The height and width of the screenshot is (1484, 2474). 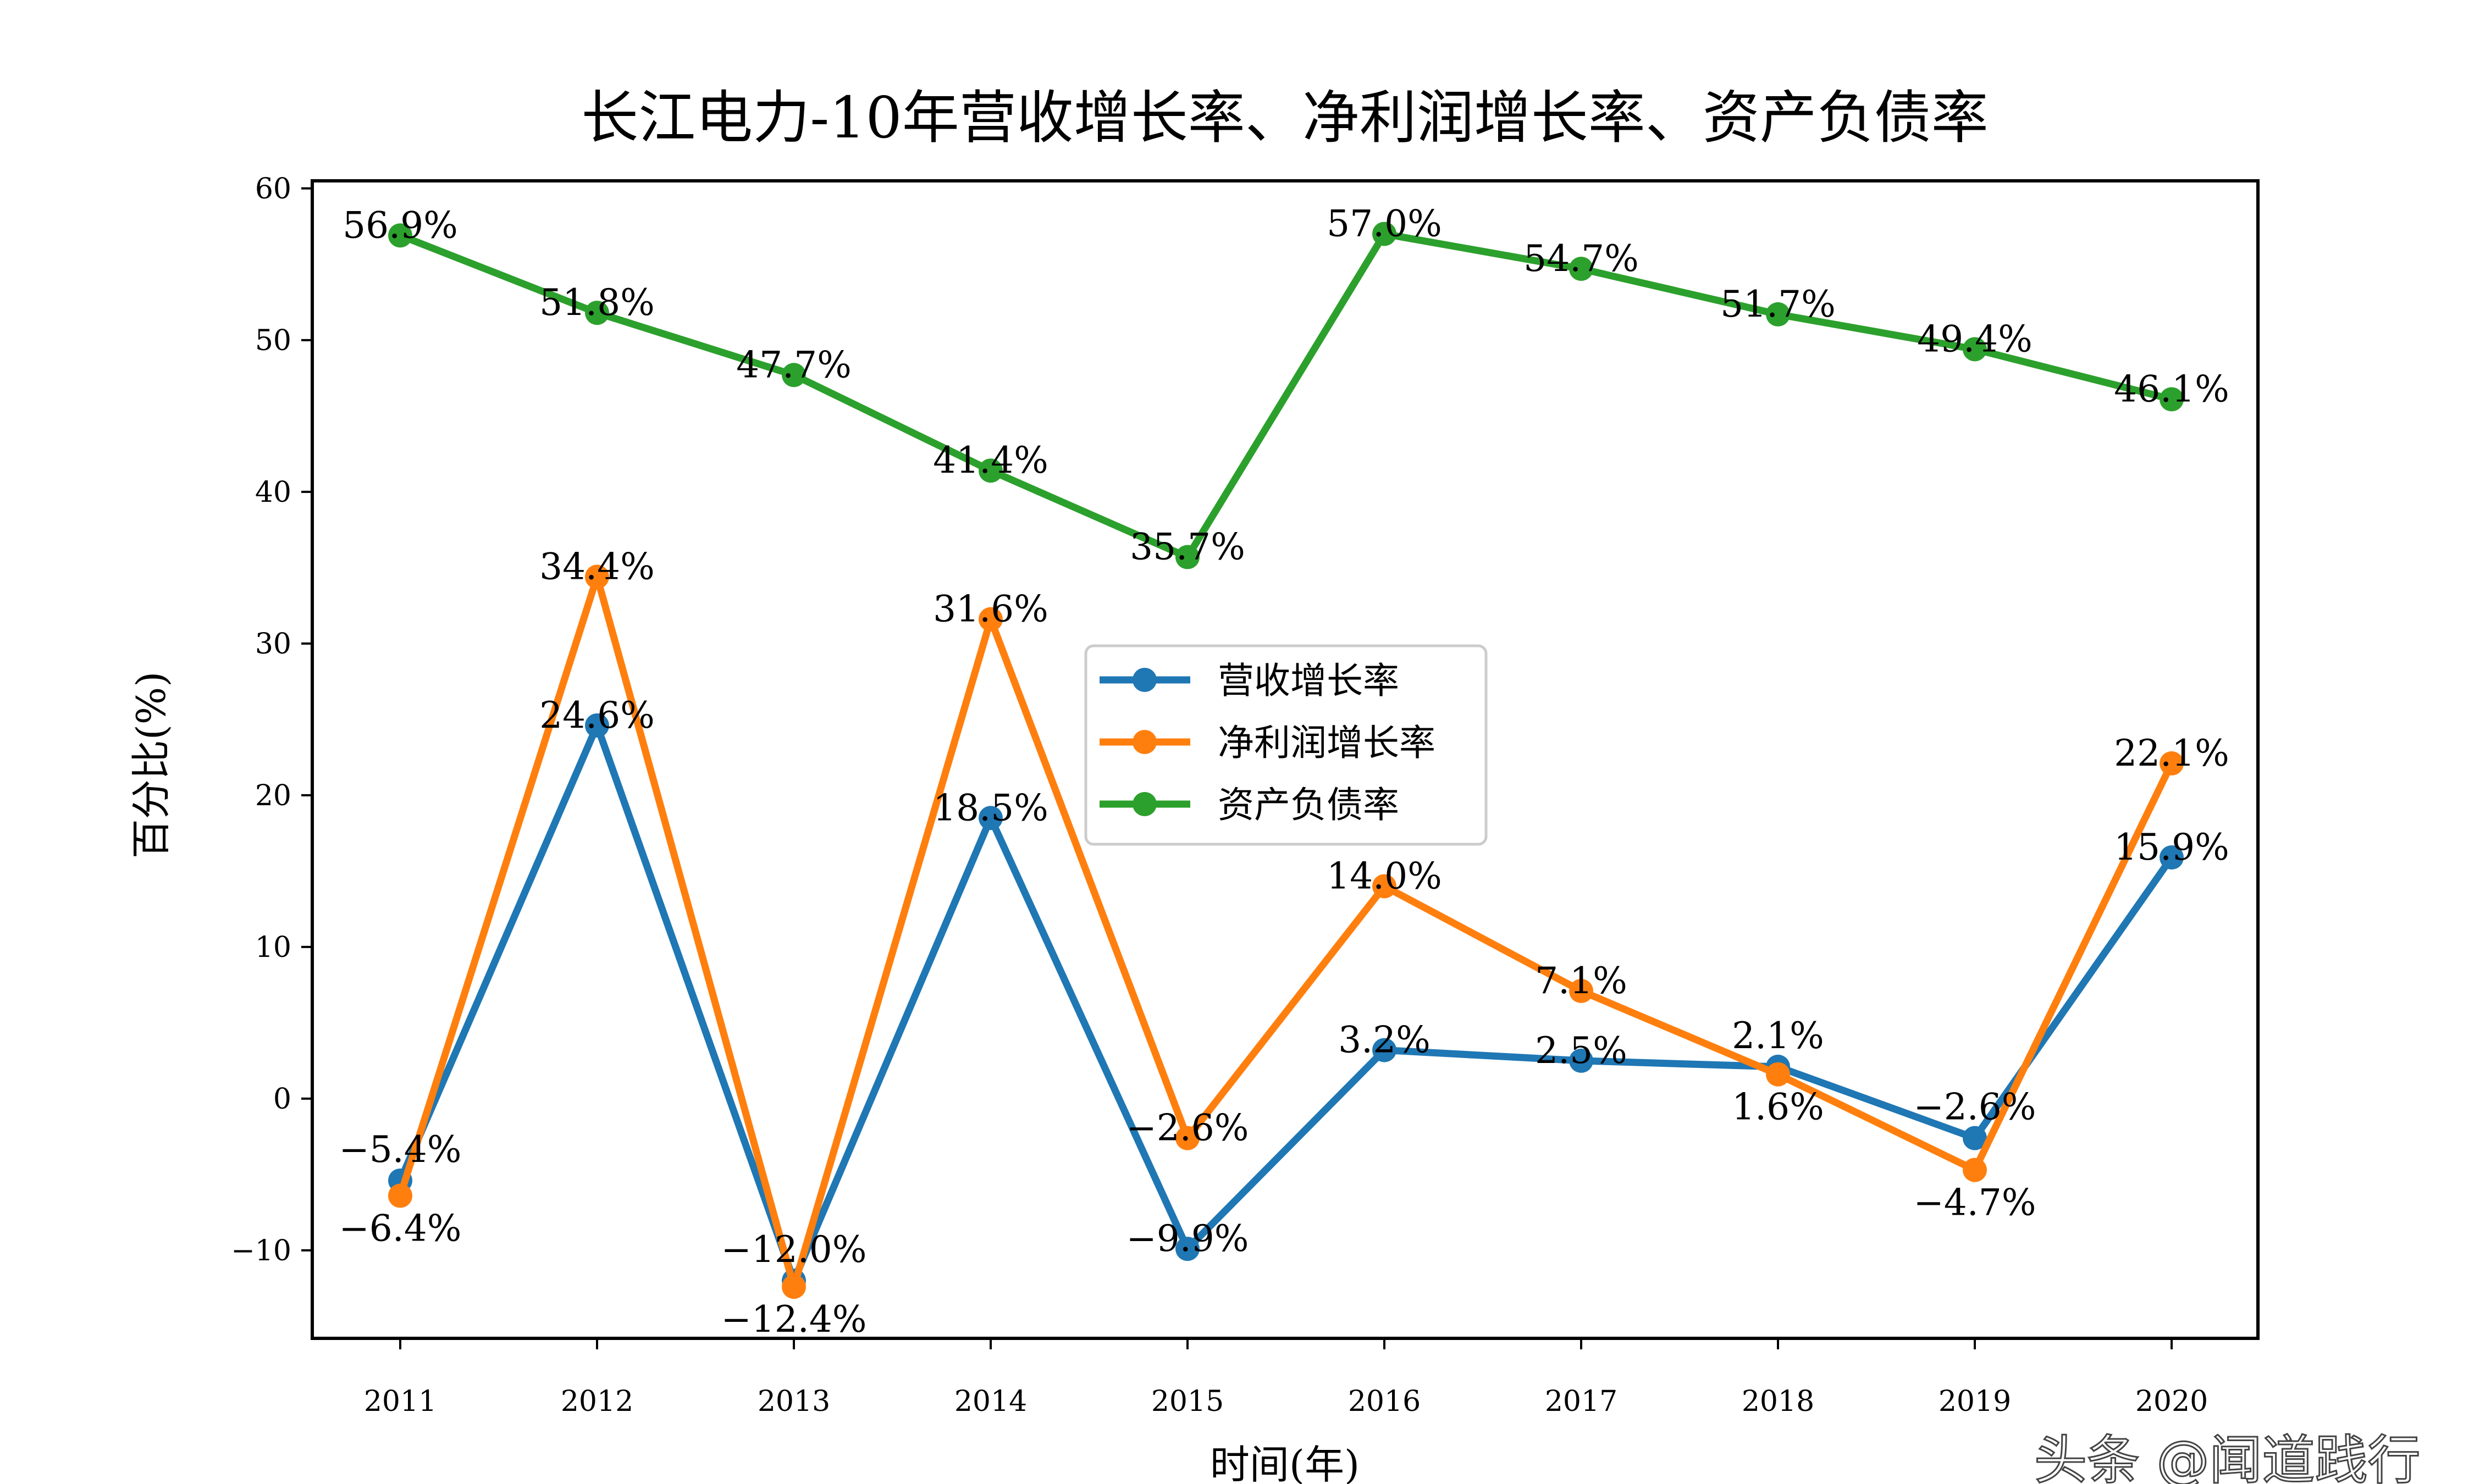 I want to click on data-label: −12.0%, so click(x=794, y=1249).